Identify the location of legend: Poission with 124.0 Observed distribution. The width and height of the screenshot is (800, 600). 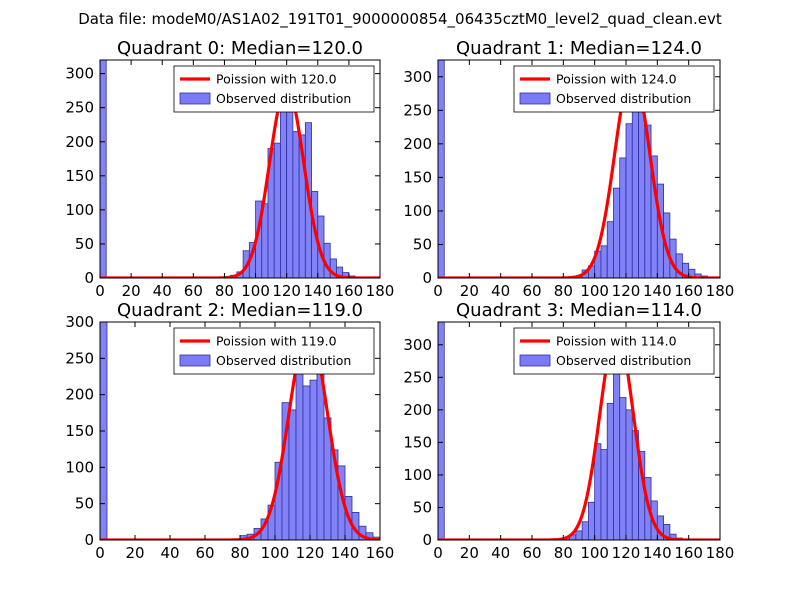
(614, 89).